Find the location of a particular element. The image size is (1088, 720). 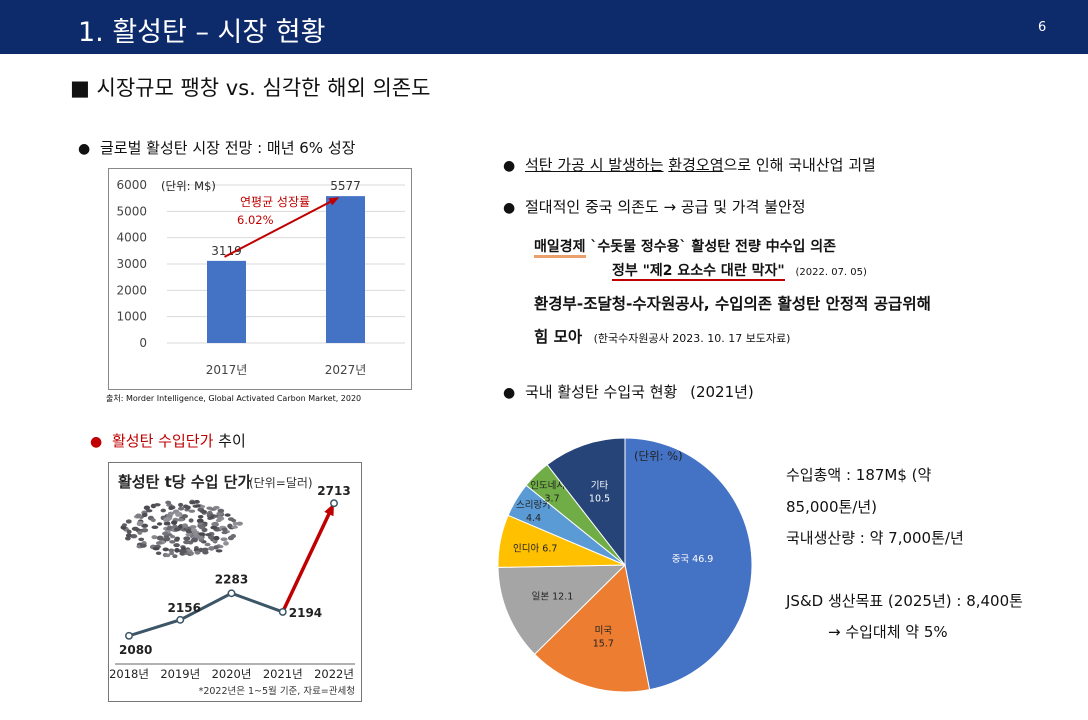

pie-slice-label: 중국 46.9 is located at coordinates (693, 559).